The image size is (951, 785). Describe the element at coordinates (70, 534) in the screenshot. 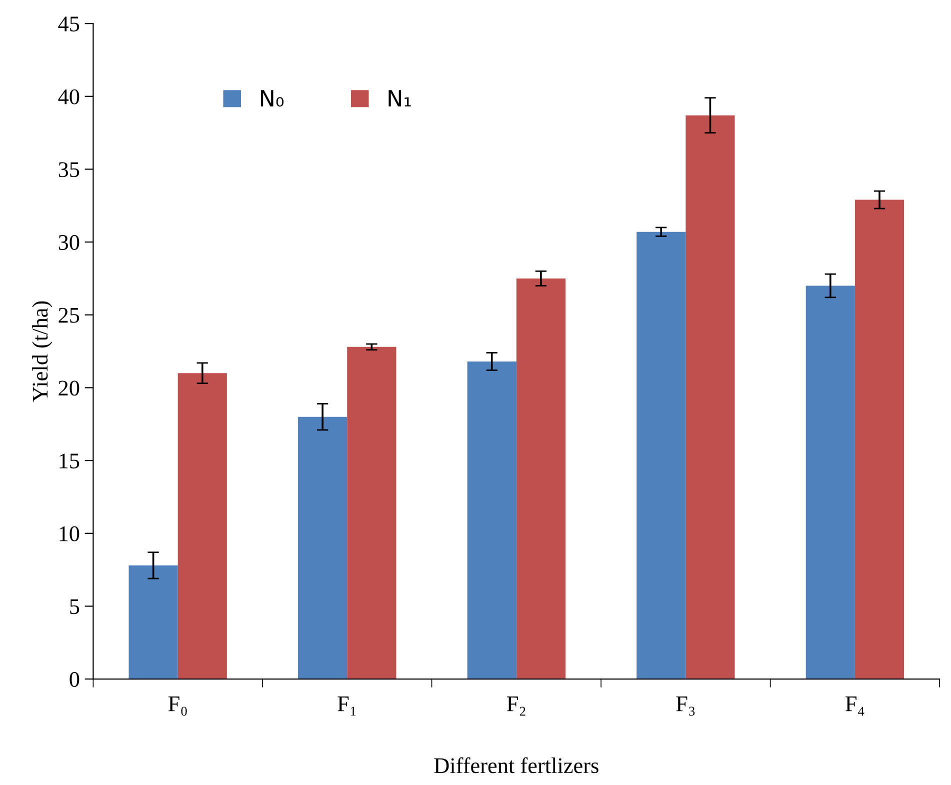

I see `y-tick-label: 10` at that location.